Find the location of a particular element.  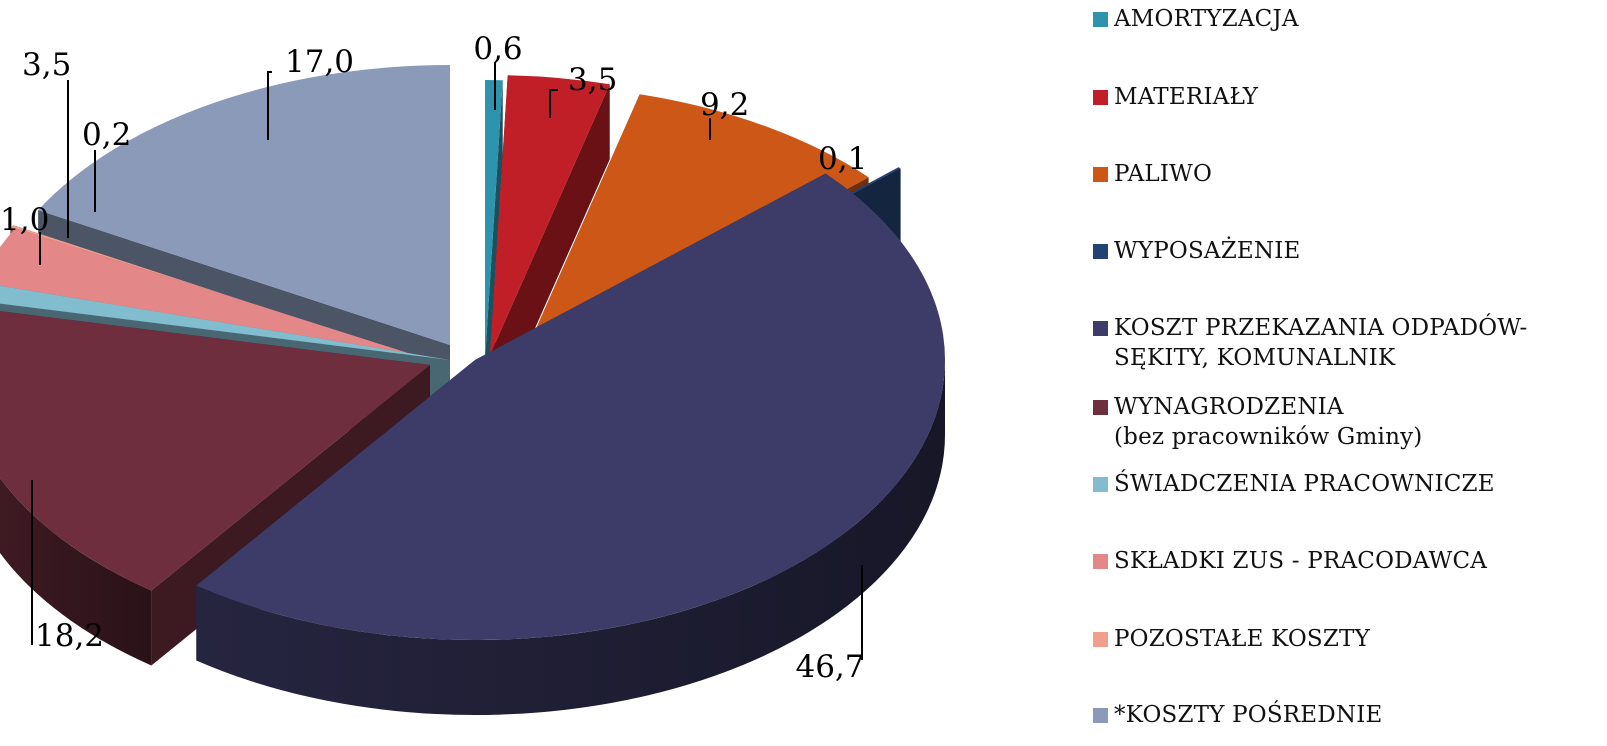

legend-label: SKŁADKI ZUS - PRACODAWCA is located at coordinates (1301, 561).